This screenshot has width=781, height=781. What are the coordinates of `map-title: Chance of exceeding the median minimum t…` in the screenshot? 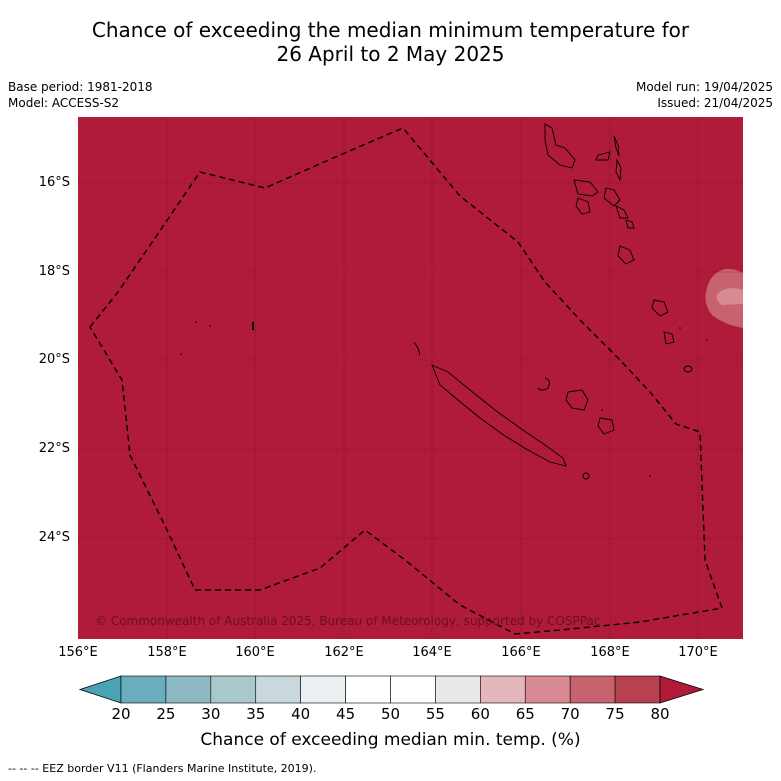 It's located at (390, 42).